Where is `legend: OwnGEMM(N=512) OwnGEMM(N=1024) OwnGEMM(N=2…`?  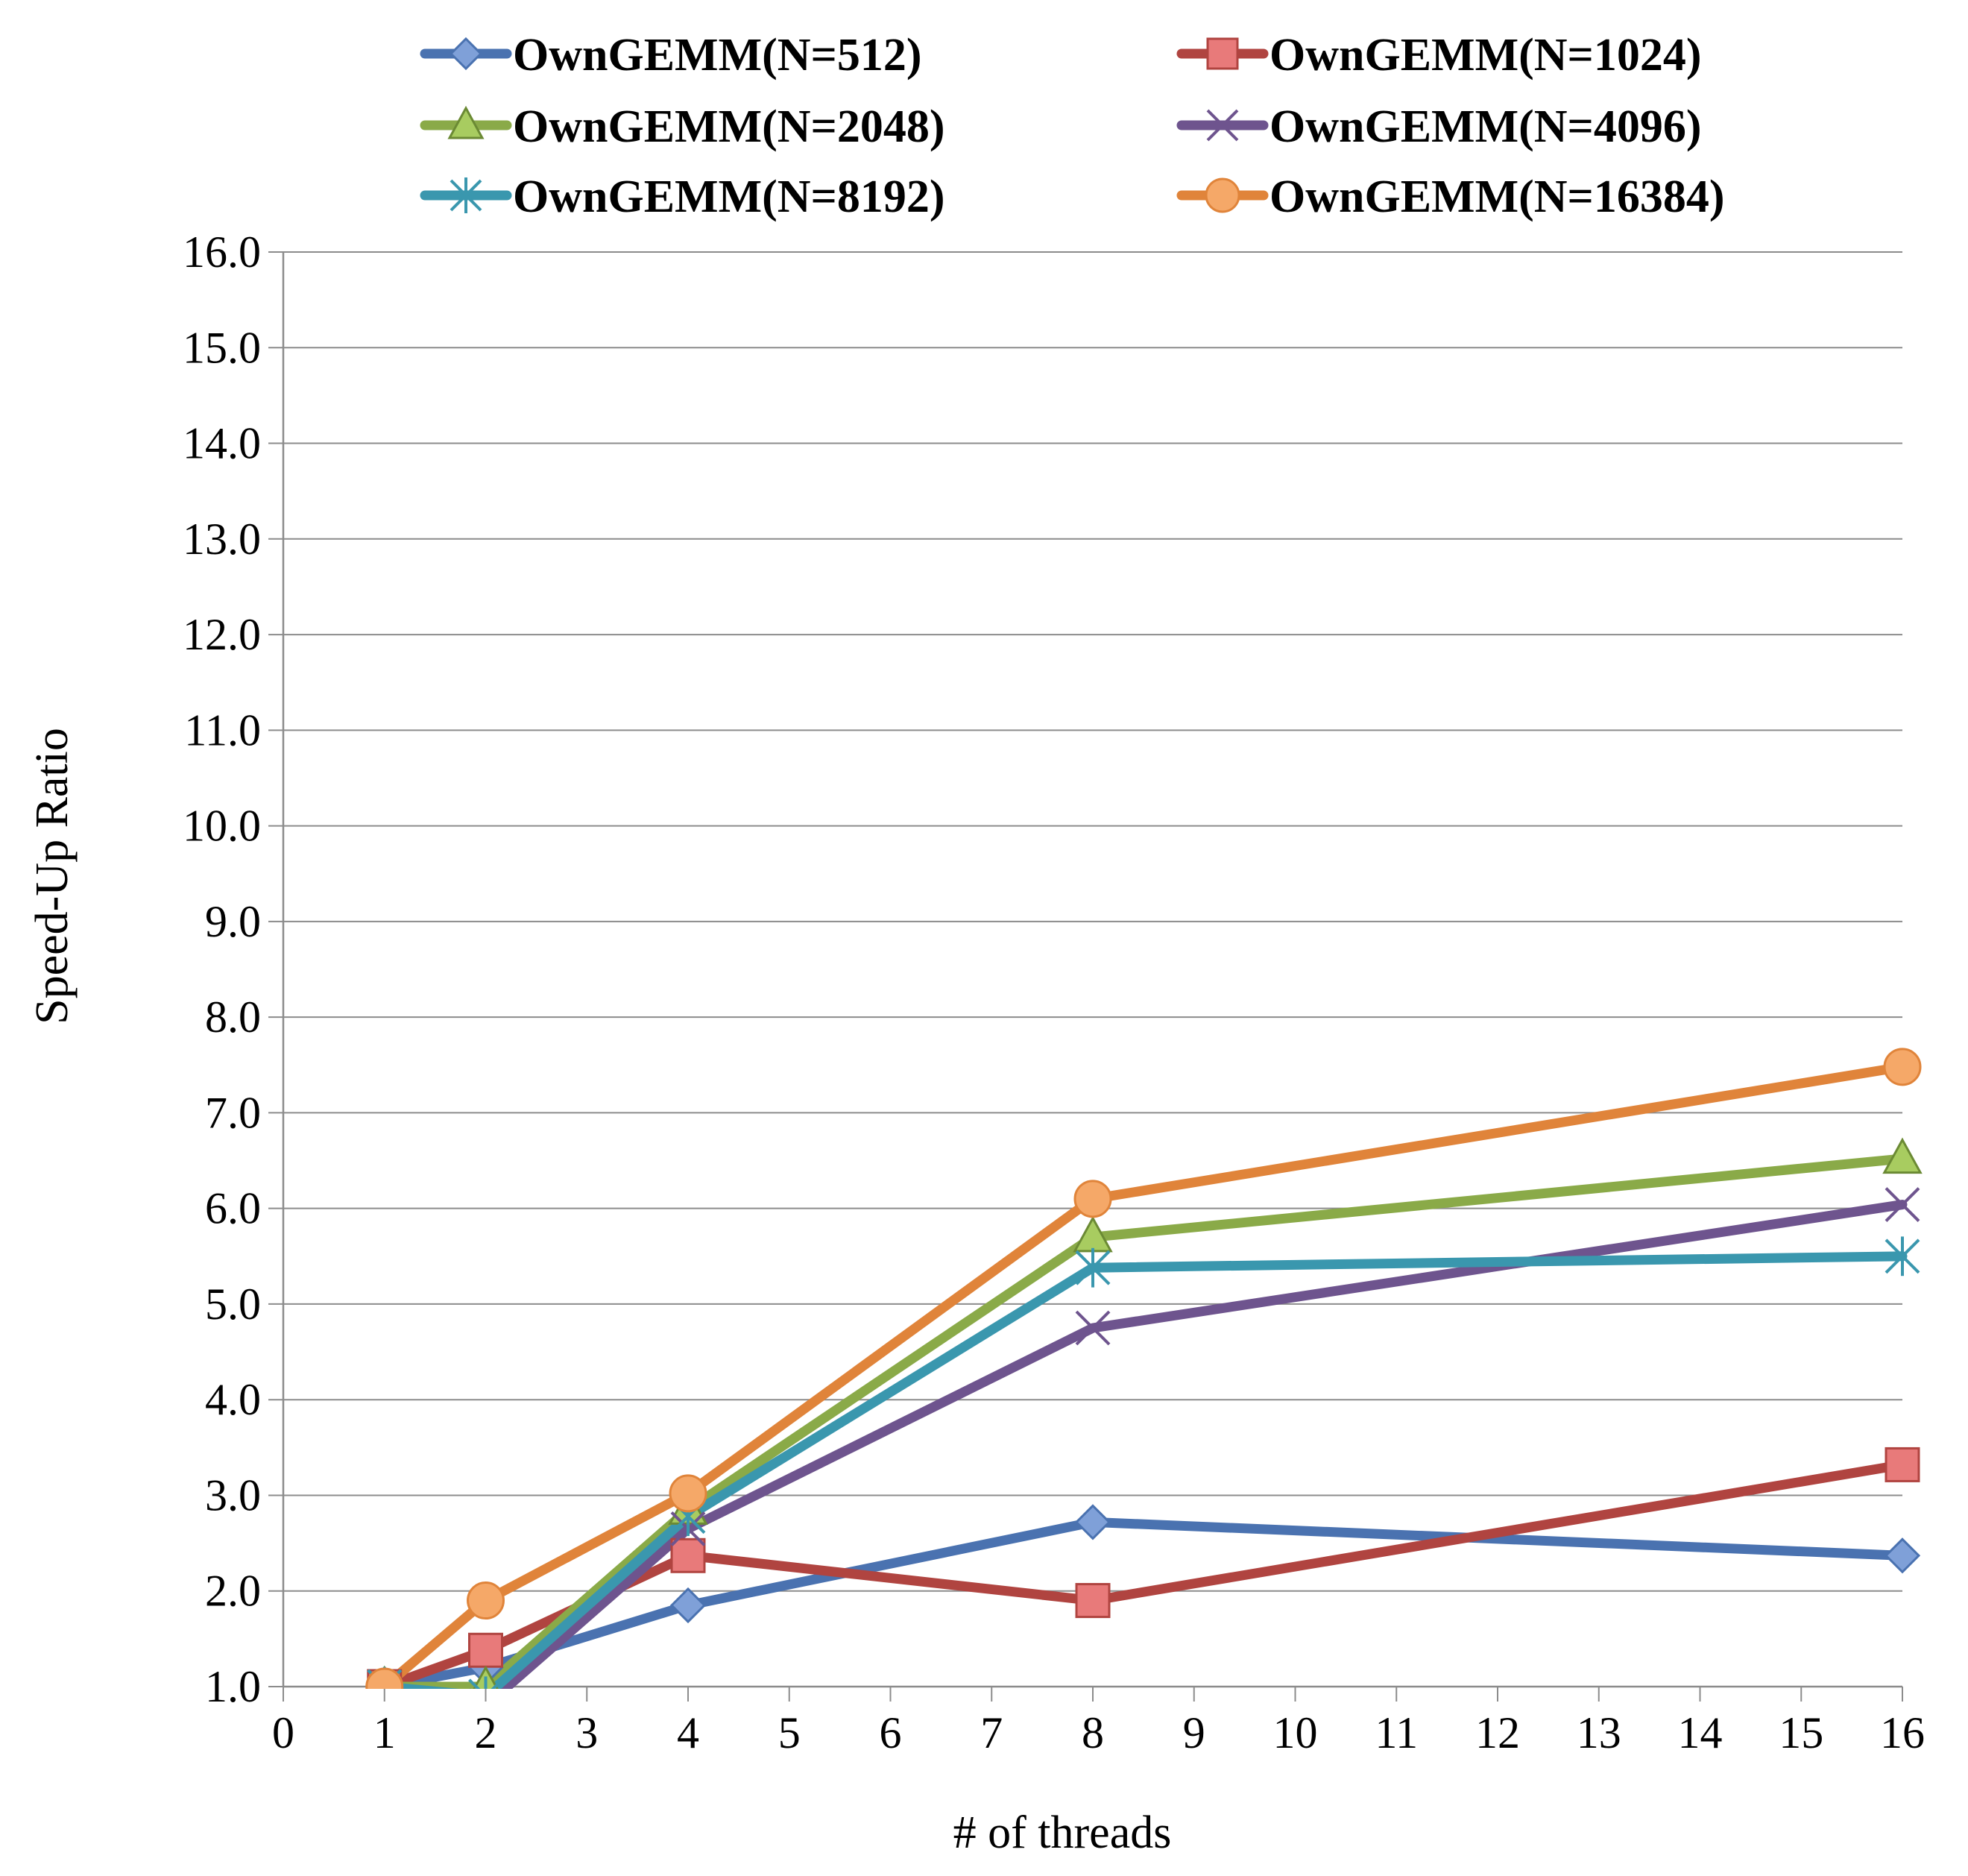 legend: OwnGEMM(N=512) OwnGEMM(N=1024) OwnGEMM(N=2… is located at coordinates (1072, 126).